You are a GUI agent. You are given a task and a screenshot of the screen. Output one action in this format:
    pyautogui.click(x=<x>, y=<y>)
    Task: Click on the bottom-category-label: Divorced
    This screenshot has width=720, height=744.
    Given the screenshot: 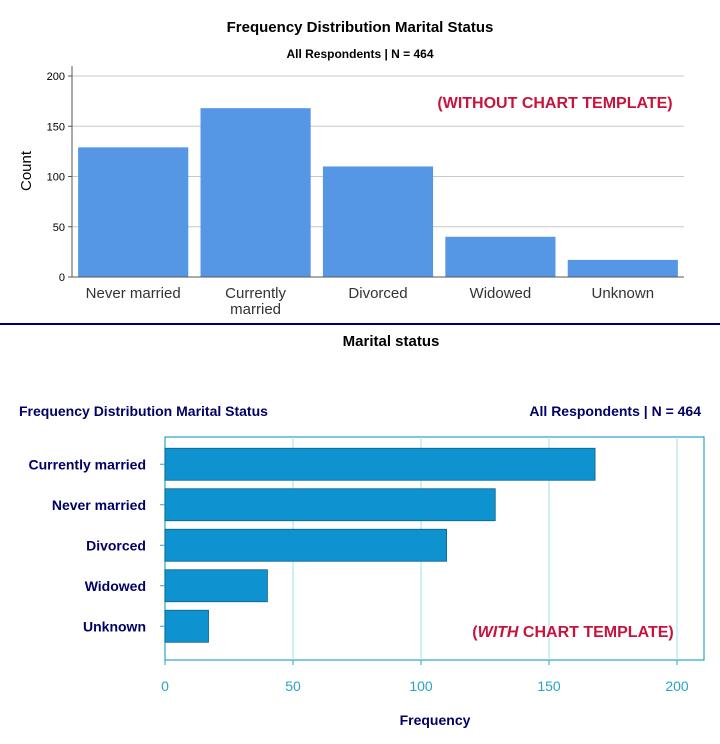 What is the action you would take?
    pyautogui.click(x=116, y=545)
    